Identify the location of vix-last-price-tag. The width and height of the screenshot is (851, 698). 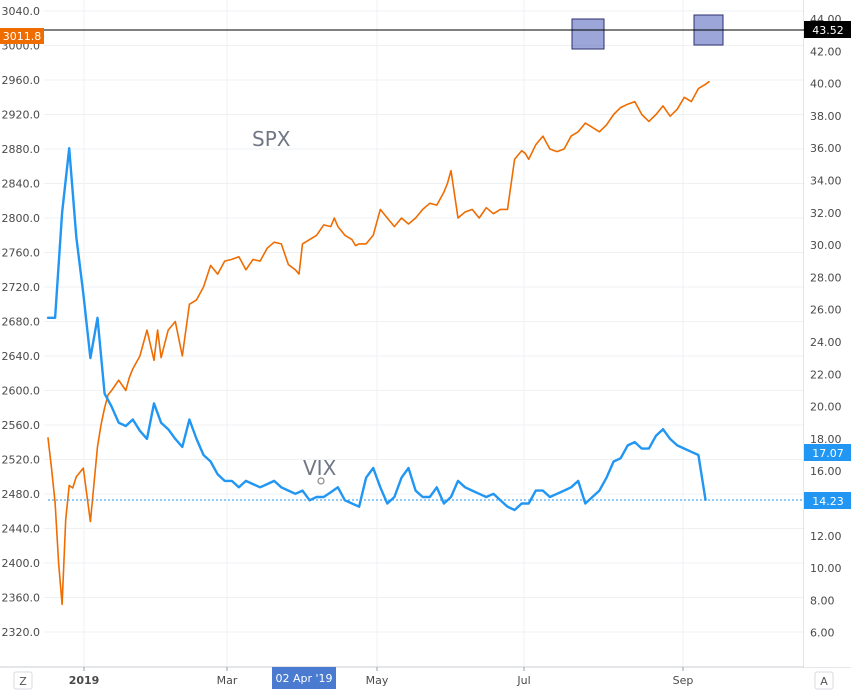
(827, 500).